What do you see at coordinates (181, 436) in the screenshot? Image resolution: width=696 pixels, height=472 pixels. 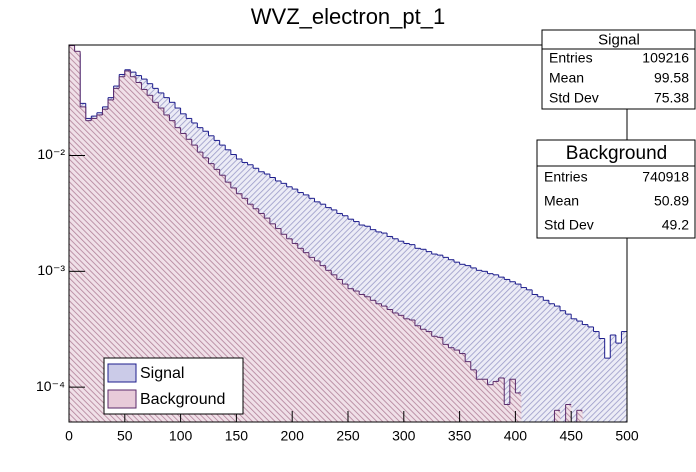 I see `x-tick-label: 100` at bounding box center [181, 436].